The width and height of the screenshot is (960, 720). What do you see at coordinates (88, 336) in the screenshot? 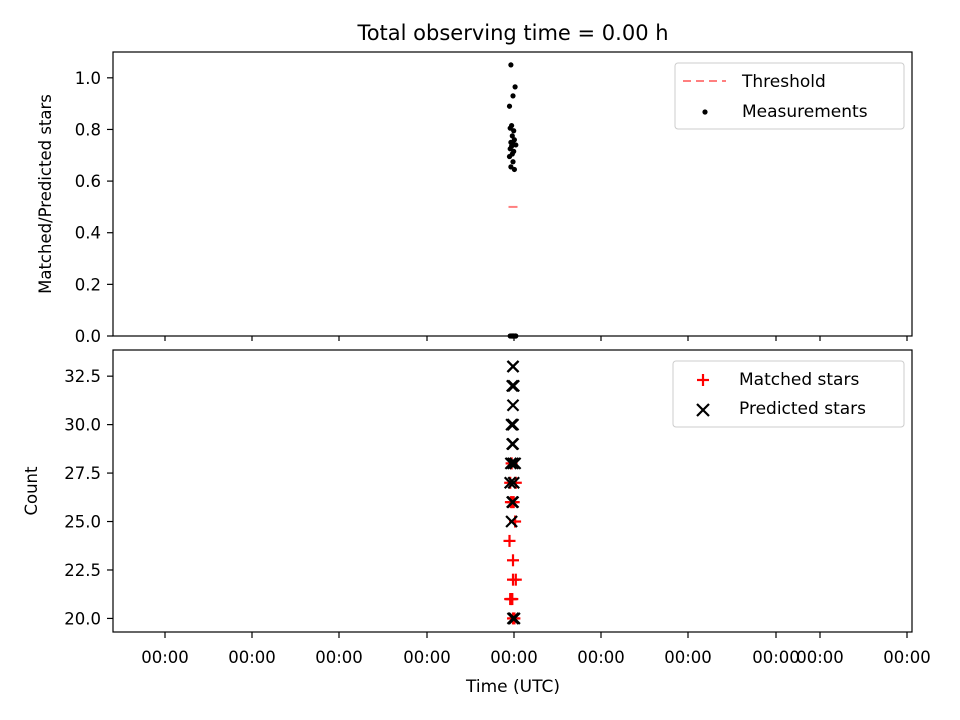
I see `top-ytick-label: 0.0` at bounding box center [88, 336].